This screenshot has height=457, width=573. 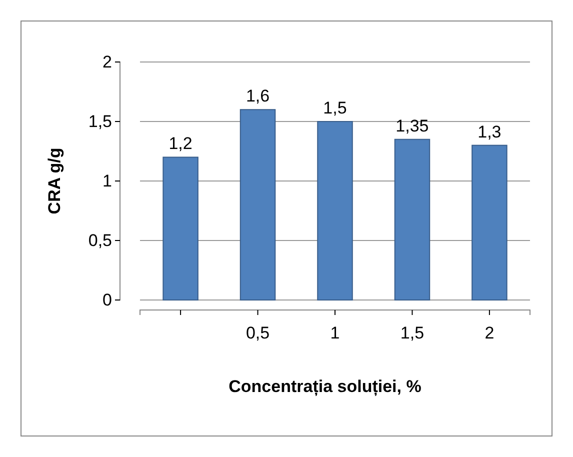 I want to click on data-label: 1,5, so click(x=335, y=108).